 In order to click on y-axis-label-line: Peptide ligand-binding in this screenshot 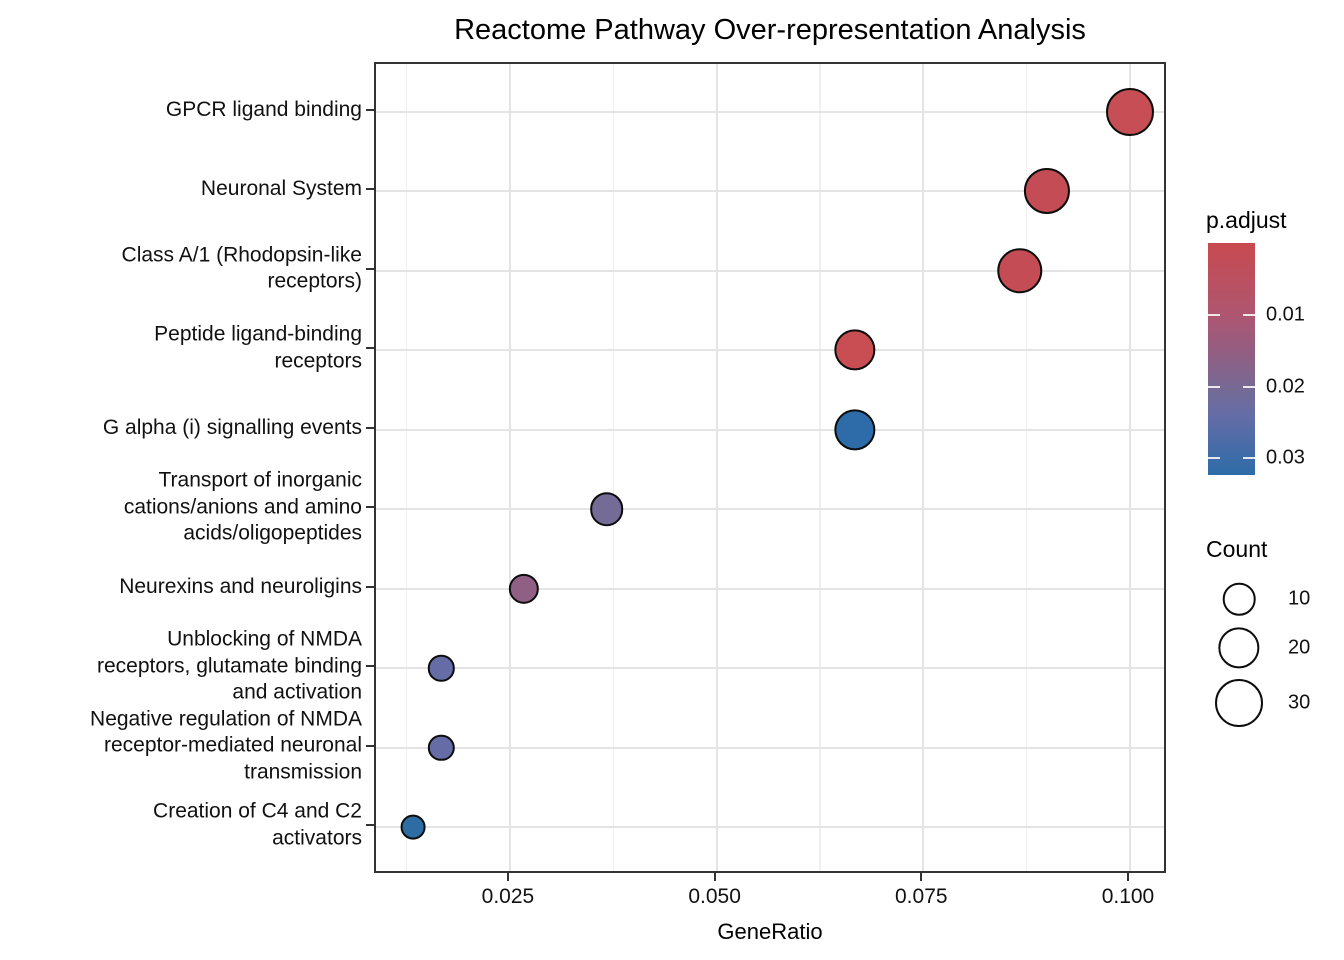, I will do `click(258, 334)`.